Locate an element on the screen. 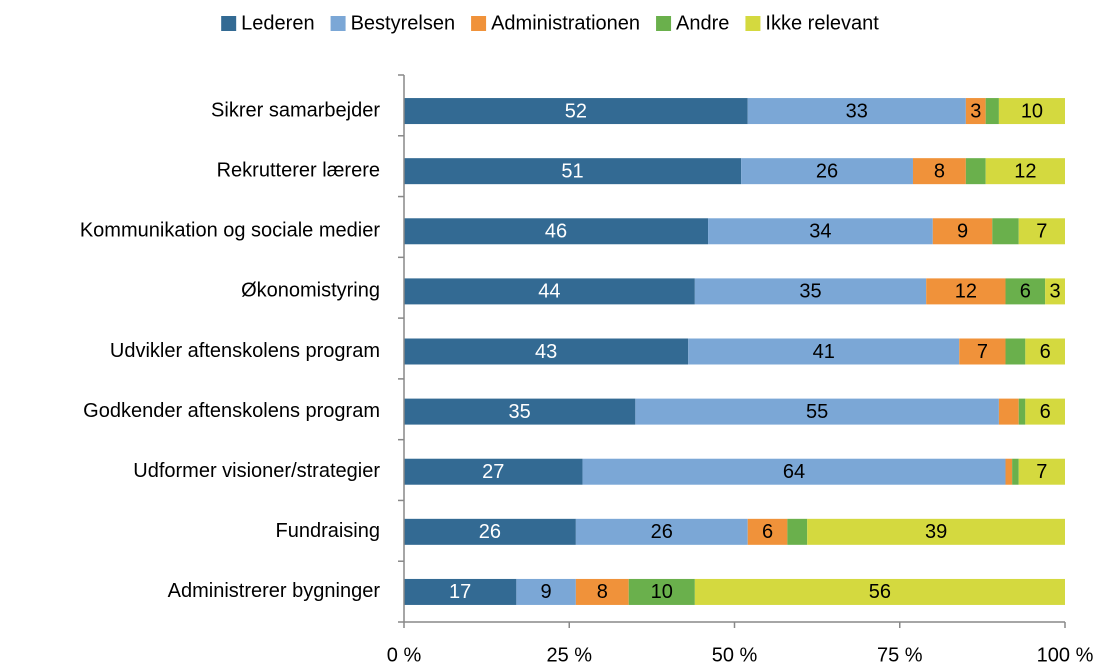 The image size is (1100, 668). x-tick-label: 100 % is located at coordinates (1065, 655).